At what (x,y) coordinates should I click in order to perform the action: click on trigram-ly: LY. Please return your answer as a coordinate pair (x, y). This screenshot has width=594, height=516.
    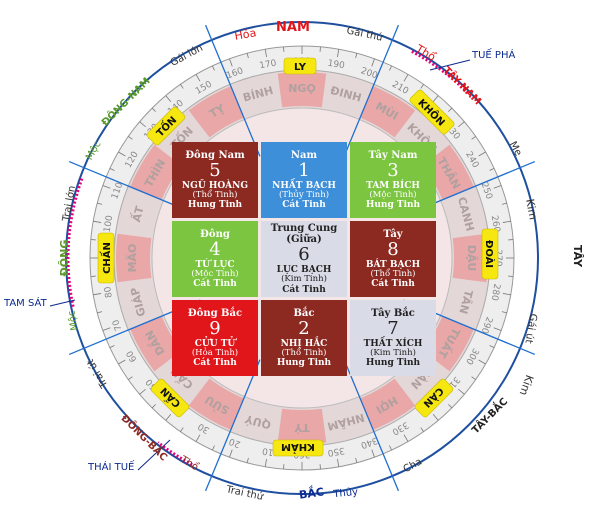
    Looking at the image, I should click on (300, 66).